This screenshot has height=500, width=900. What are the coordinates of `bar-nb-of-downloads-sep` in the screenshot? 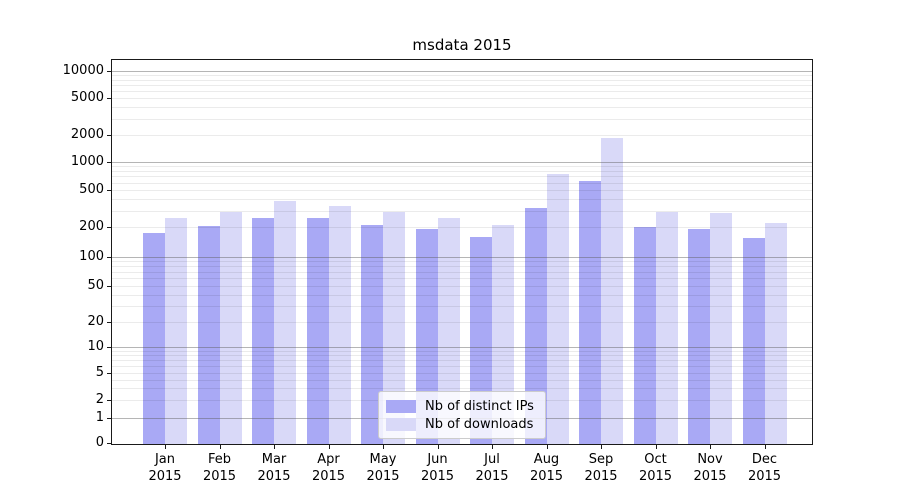 It's located at (612, 291).